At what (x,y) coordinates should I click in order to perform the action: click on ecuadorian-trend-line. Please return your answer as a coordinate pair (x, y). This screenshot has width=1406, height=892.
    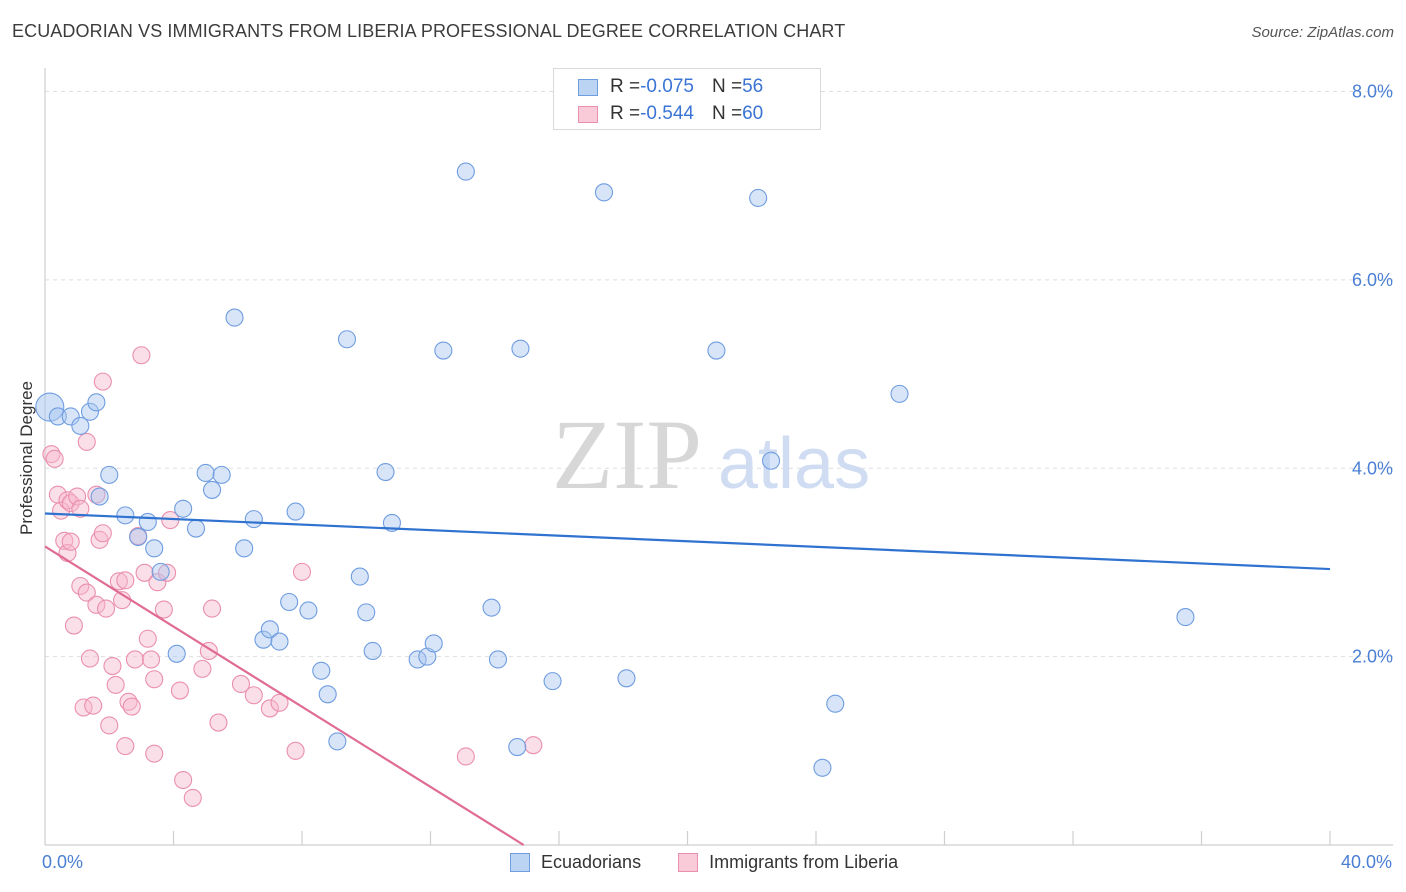
    Looking at the image, I should click on (687, 541).